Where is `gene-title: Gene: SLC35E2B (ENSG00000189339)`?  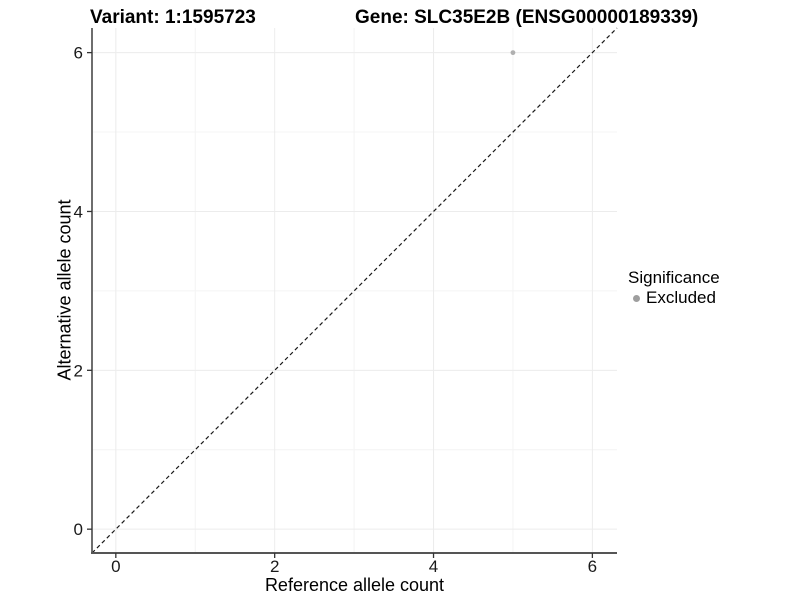
gene-title: Gene: SLC35E2B (ENSG00000189339) is located at coordinates (527, 17).